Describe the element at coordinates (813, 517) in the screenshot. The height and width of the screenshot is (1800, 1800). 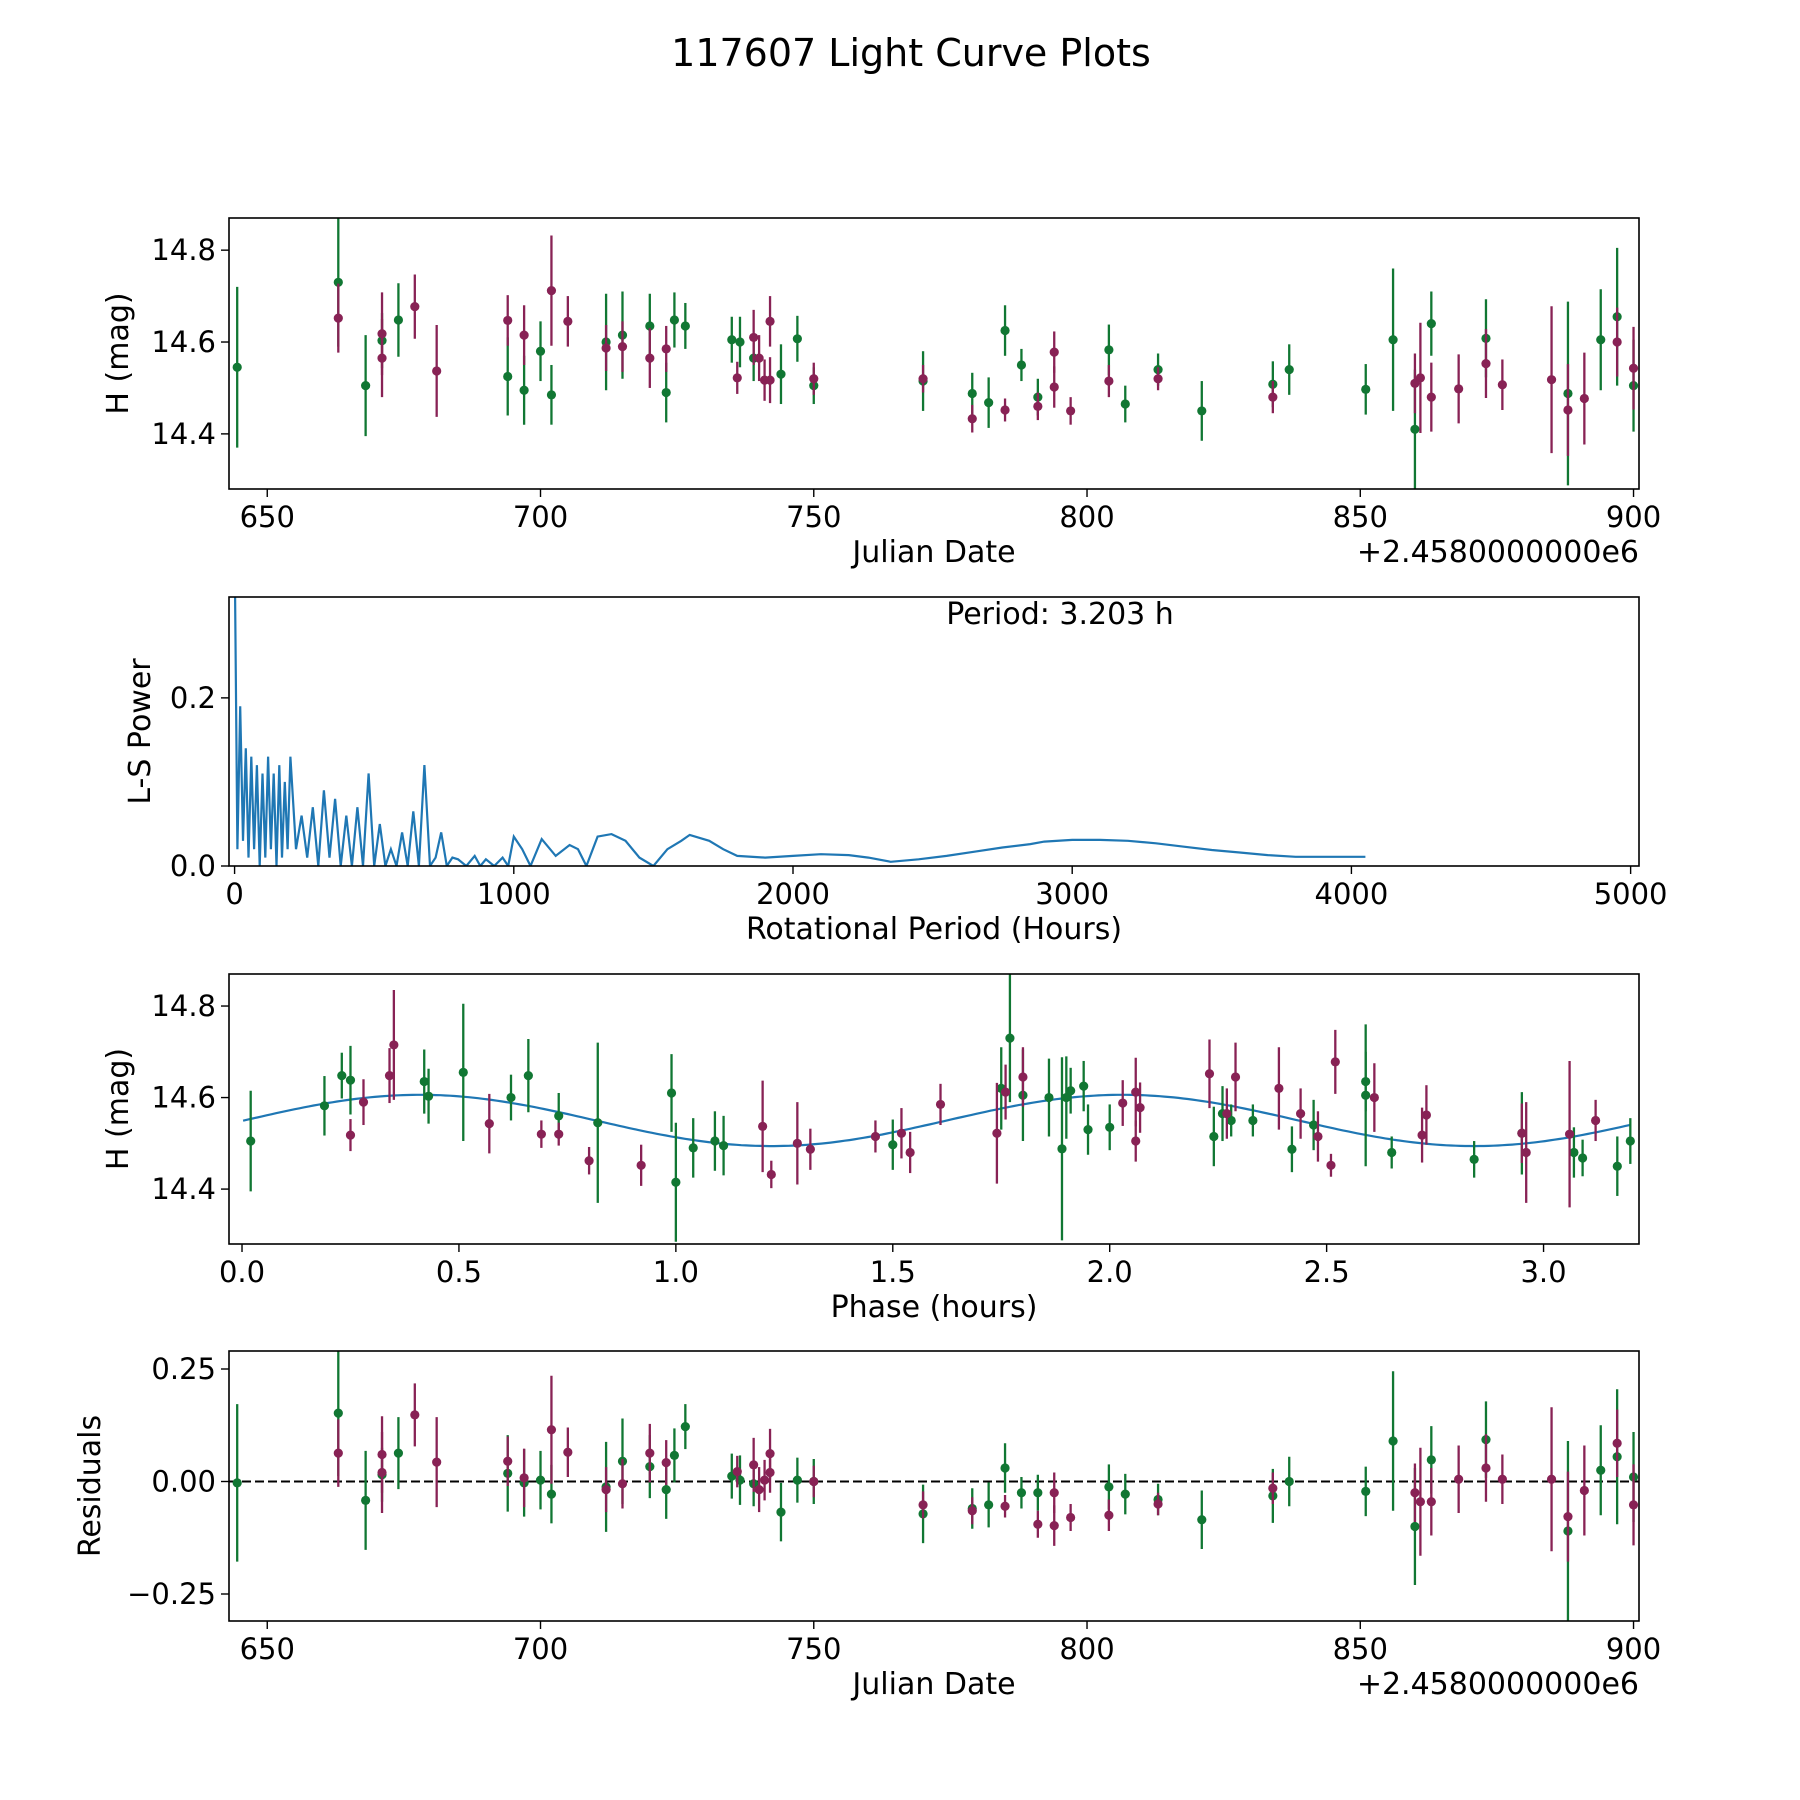
I see `x-tick-label: 750` at that location.